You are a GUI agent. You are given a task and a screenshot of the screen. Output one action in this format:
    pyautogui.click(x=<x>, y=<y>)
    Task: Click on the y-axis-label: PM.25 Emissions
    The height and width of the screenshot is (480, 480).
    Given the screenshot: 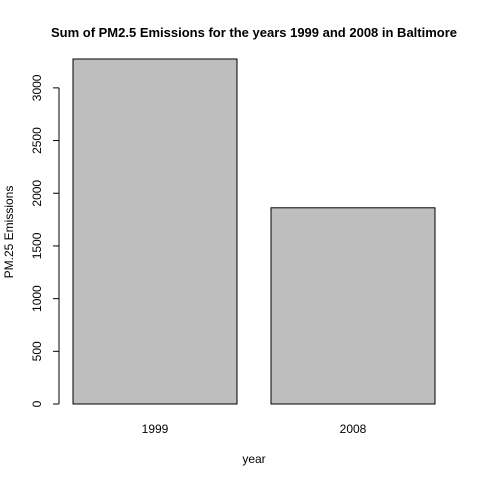 What is the action you would take?
    pyautogui.click(x=9, y=232)
    